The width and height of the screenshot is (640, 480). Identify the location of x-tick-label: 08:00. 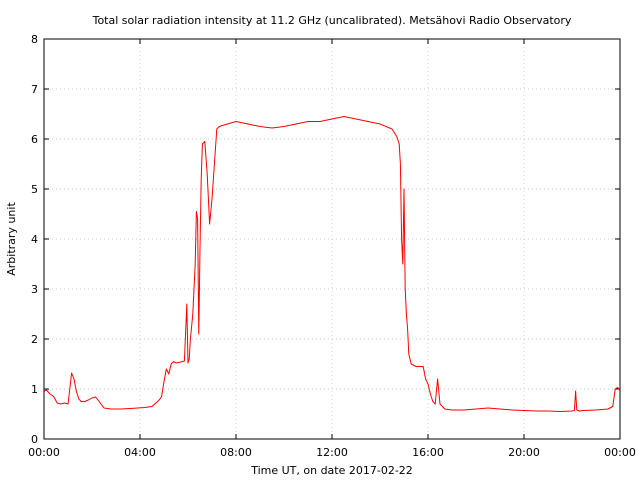
(236, 452).